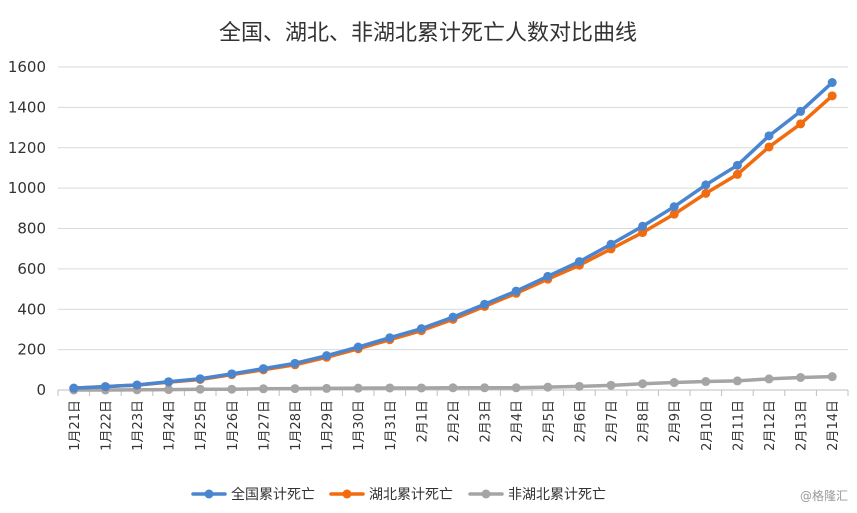 The height and width of the screenshot is (513, 857). I want to click on x-tick-label: 2月13日, so click(802, 425).